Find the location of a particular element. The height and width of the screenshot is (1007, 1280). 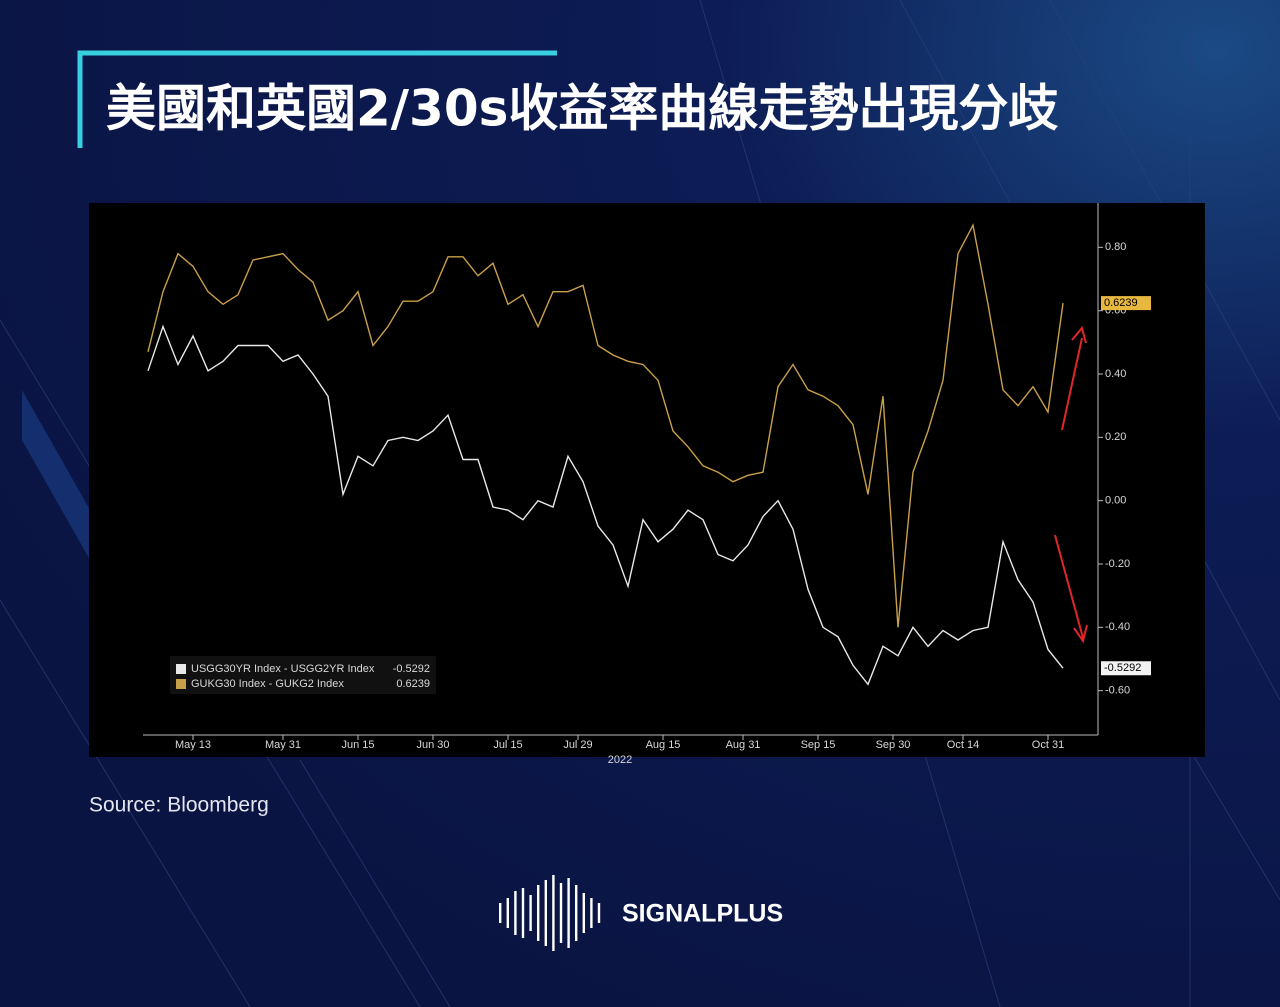

arrow-up is located at coordinates (1074, 378).